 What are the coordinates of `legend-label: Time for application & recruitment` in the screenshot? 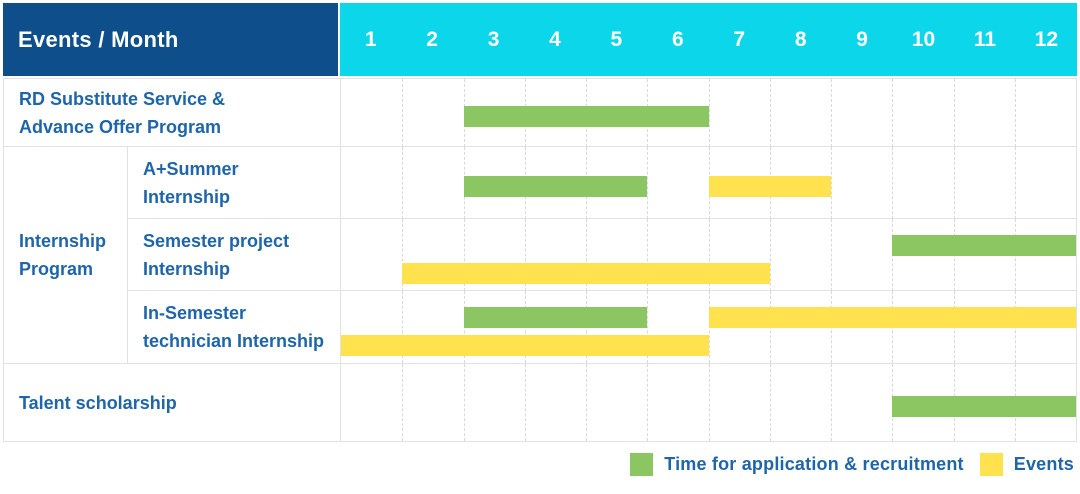 It's located at (814, 464).